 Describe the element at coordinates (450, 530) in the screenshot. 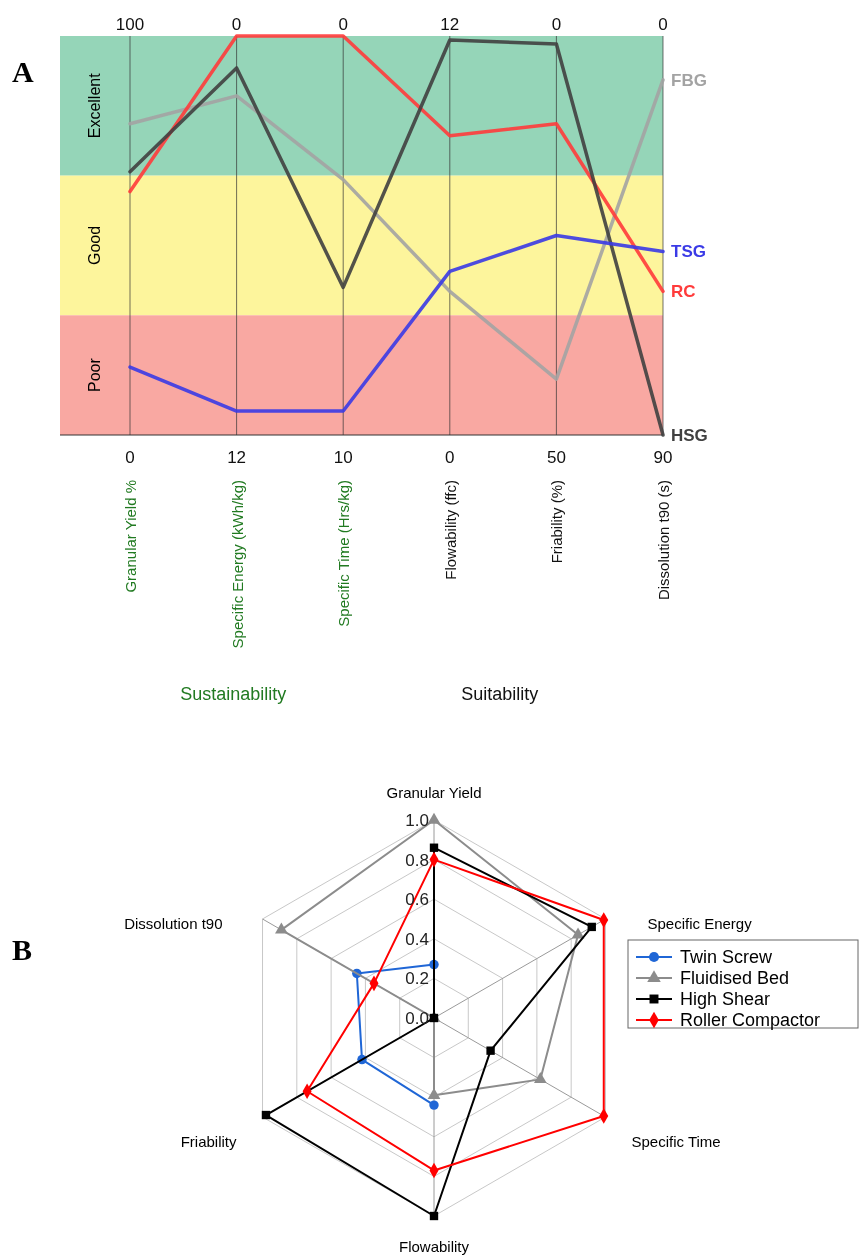

I see `x-tick-label: Flowability (ffc)` at that location.